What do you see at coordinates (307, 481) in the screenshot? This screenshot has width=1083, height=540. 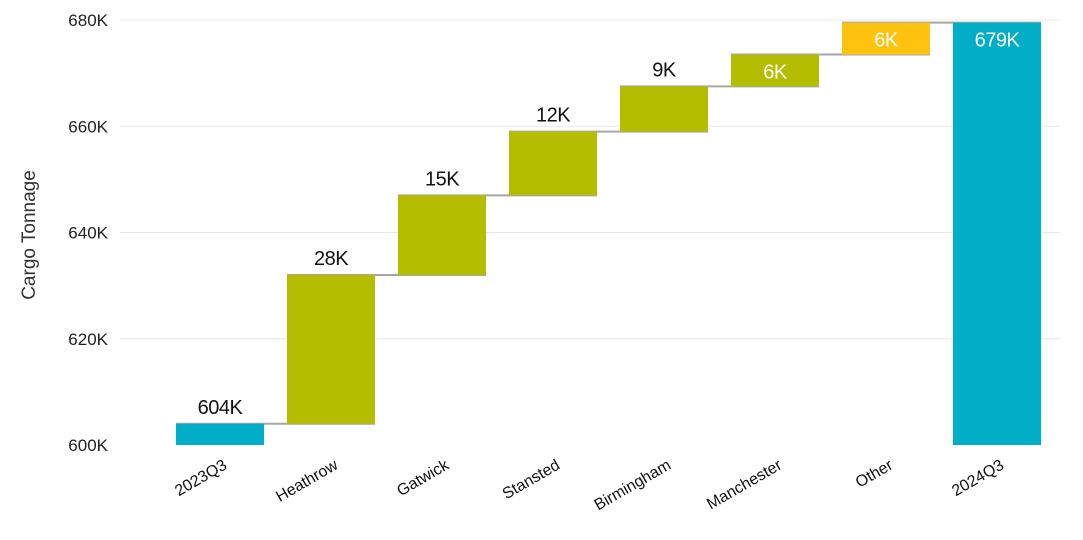 I see `x-tick-label: Heathrow` at bounding box center [307, 481].